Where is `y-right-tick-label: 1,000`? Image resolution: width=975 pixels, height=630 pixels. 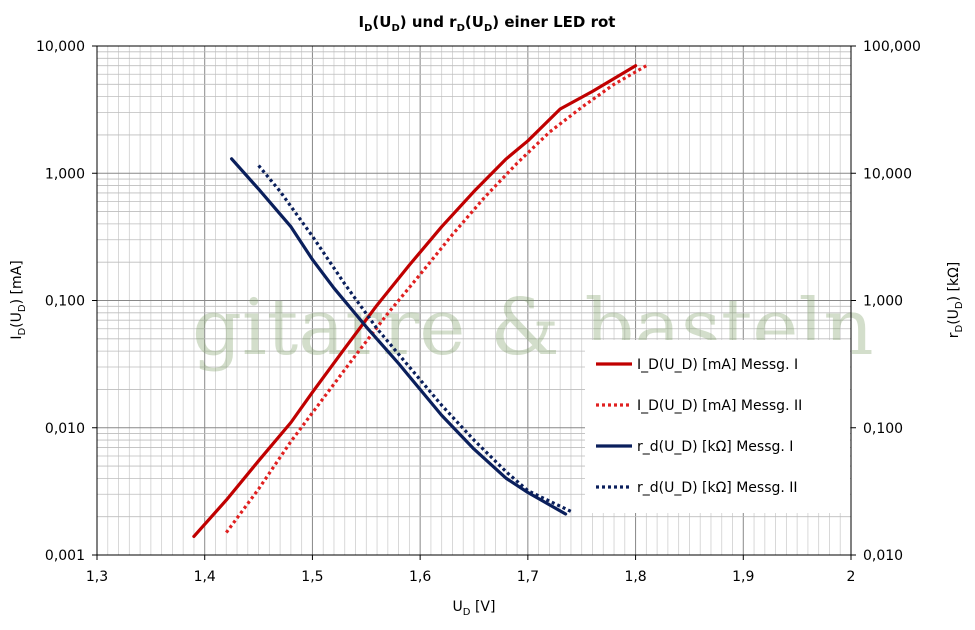 y-right-tick-label: 1,000 is located at coordinates (883, 302).